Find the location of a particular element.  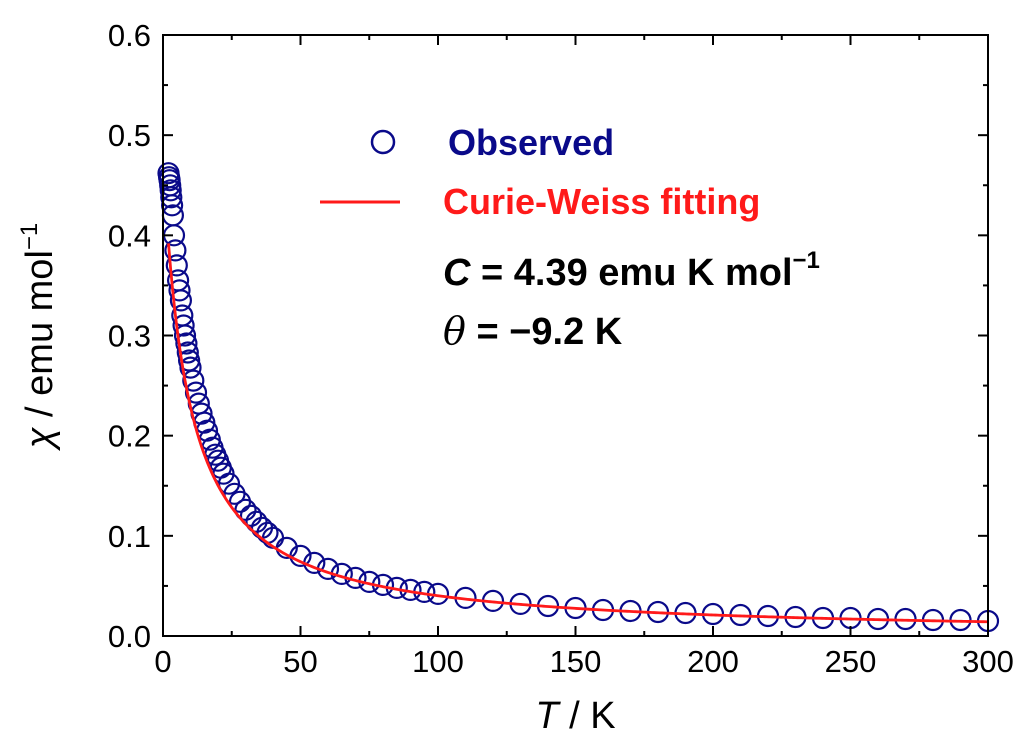

y-axis-unit: / emu mol is located at coordinates (40, 338).